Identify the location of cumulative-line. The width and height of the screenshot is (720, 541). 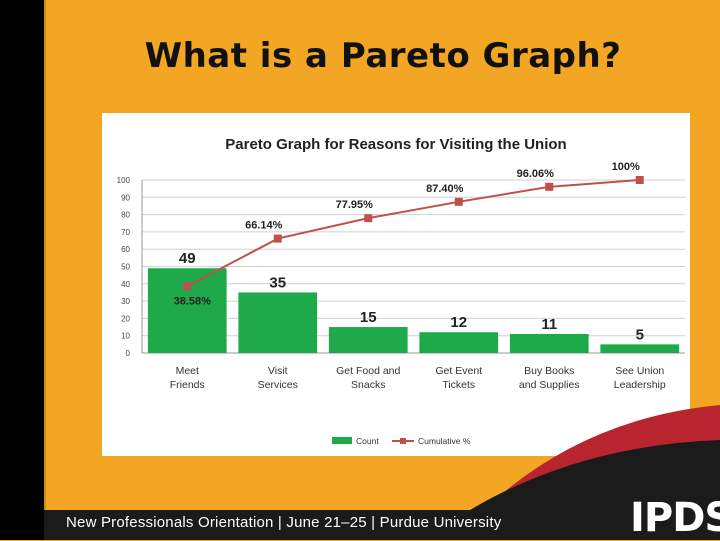
(413, 233).